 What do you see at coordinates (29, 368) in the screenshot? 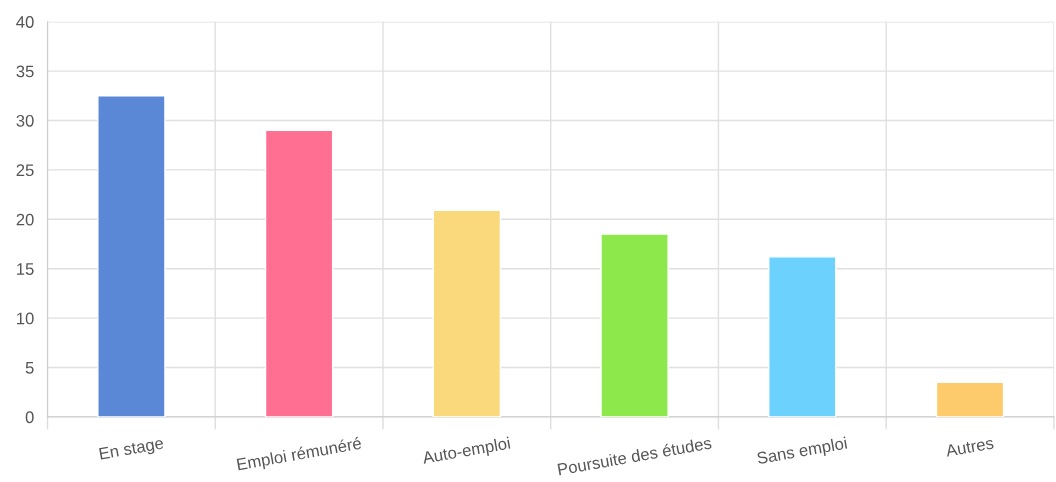
I see `y-tick-label: 5` at bounding box center [29, 368].